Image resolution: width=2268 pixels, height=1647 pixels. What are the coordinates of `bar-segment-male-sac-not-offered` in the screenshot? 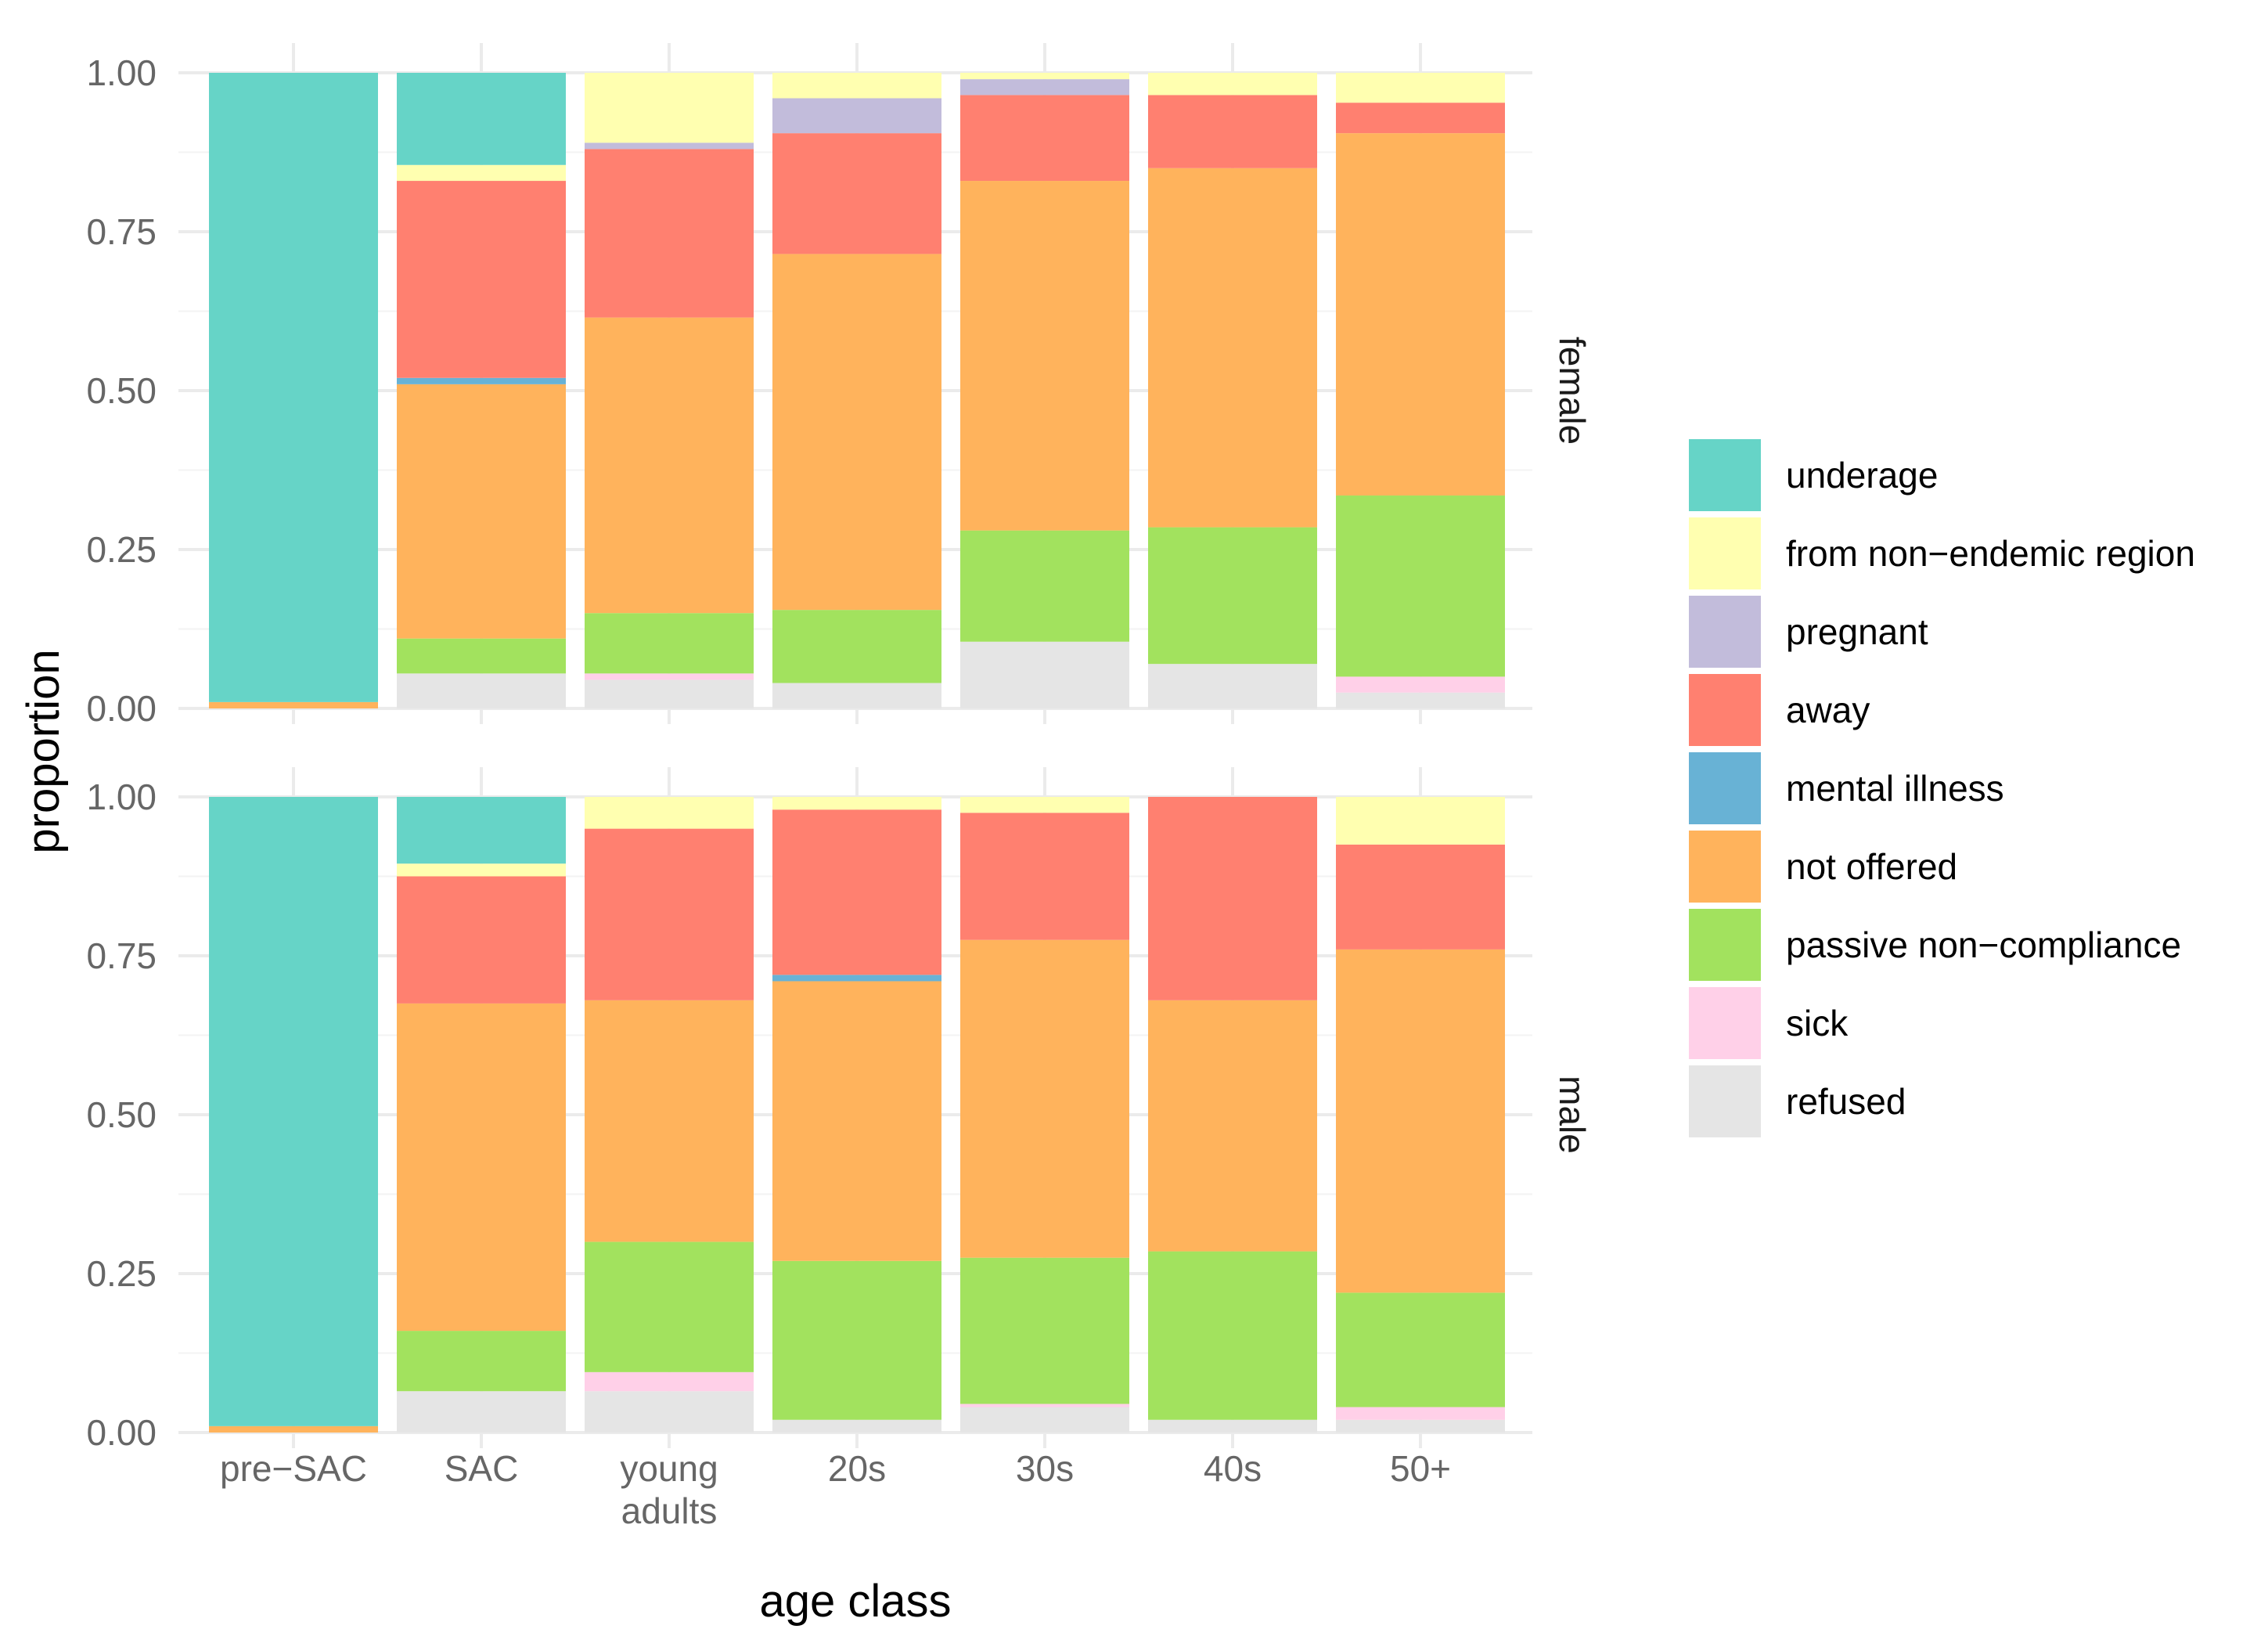 It's located at (481, 1167).